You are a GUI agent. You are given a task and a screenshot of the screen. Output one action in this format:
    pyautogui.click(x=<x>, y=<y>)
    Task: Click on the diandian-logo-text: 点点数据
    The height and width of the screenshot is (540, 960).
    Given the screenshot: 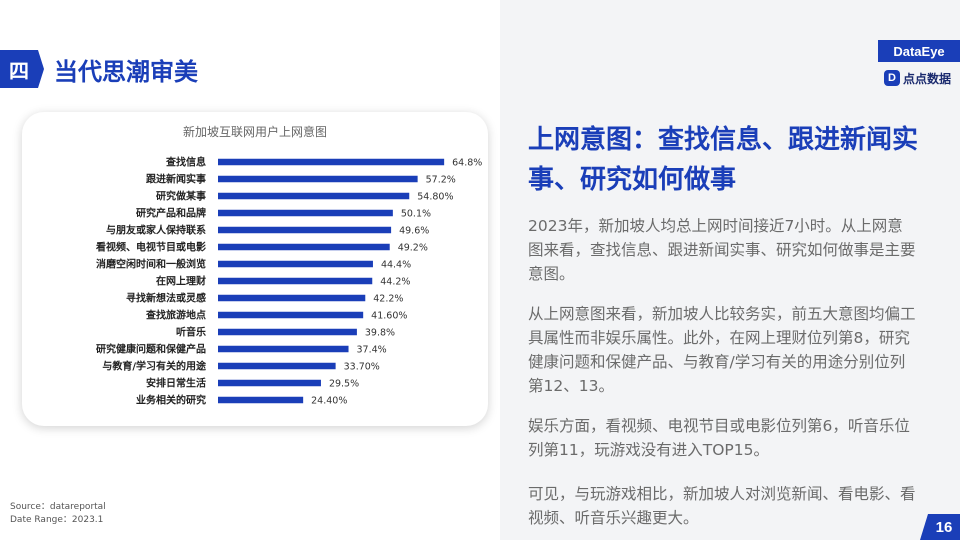 What is the action you would take?
    pyautogui.click(x=927, y=78)
    